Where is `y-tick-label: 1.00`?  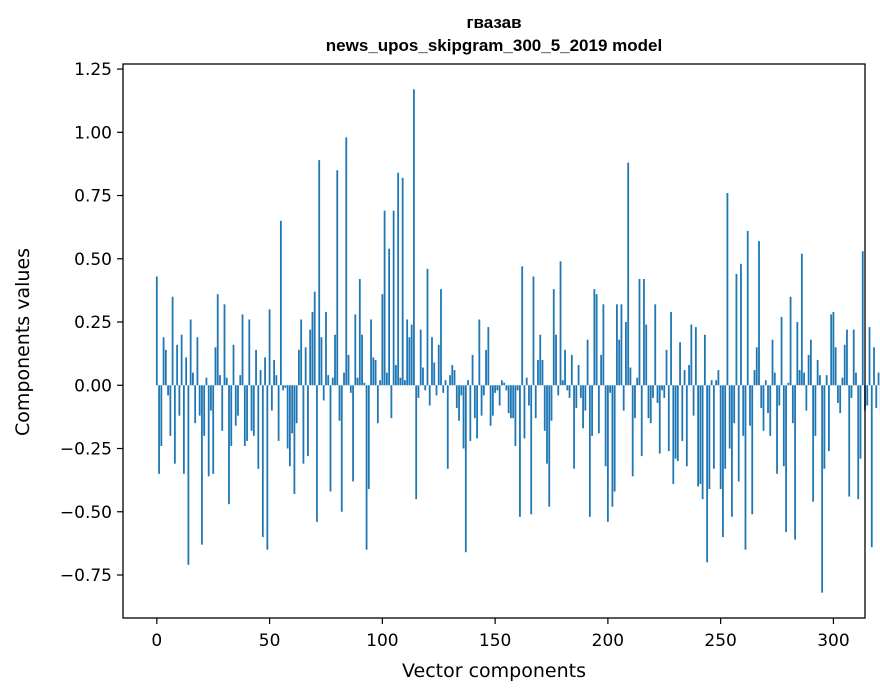
y-tick-label: 1.00 is located at coordinates (93, 133).